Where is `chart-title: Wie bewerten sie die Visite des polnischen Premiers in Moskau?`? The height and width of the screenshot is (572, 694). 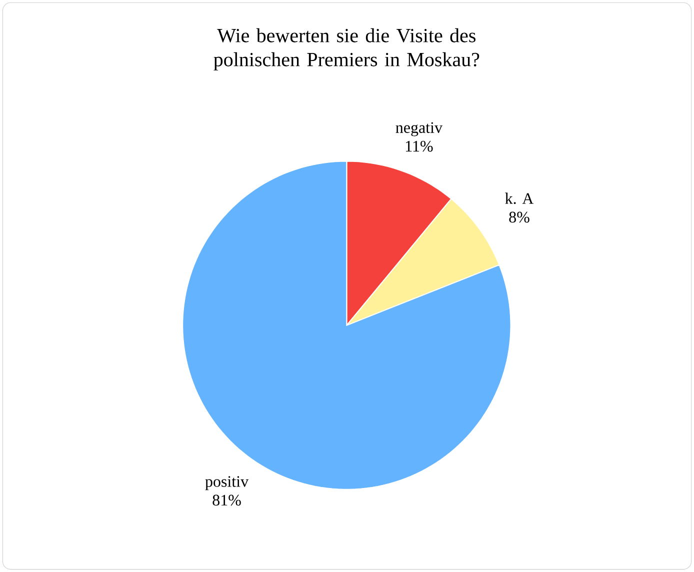 chart-title: Wie bewerten sie die Visite des polnischen Premiers in Moskau? is located at coordinates (347, 49).